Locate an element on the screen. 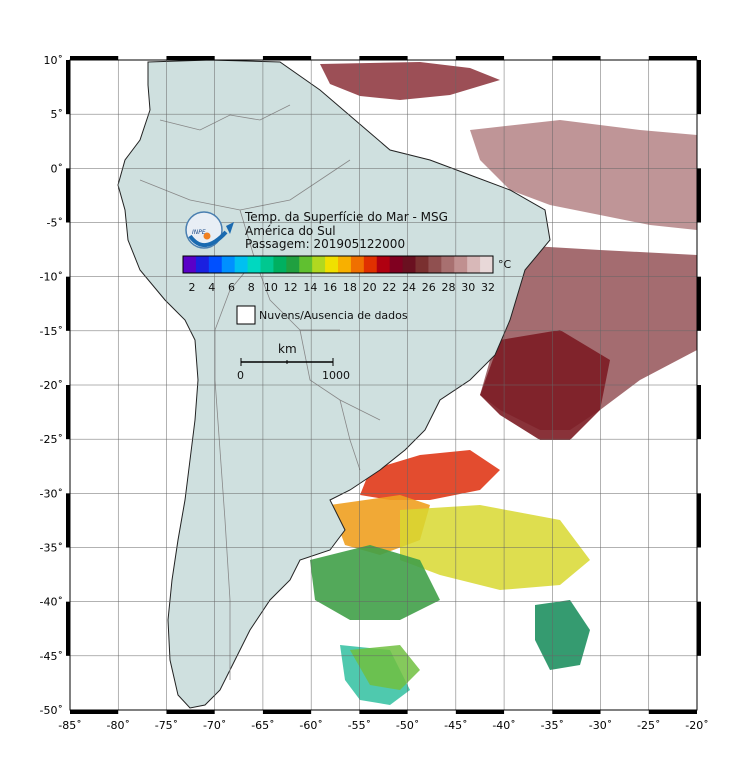 The width and height of the screenshot is (741, 781). colorbar-tick-label: 30 is located at coordinates (468, 287).